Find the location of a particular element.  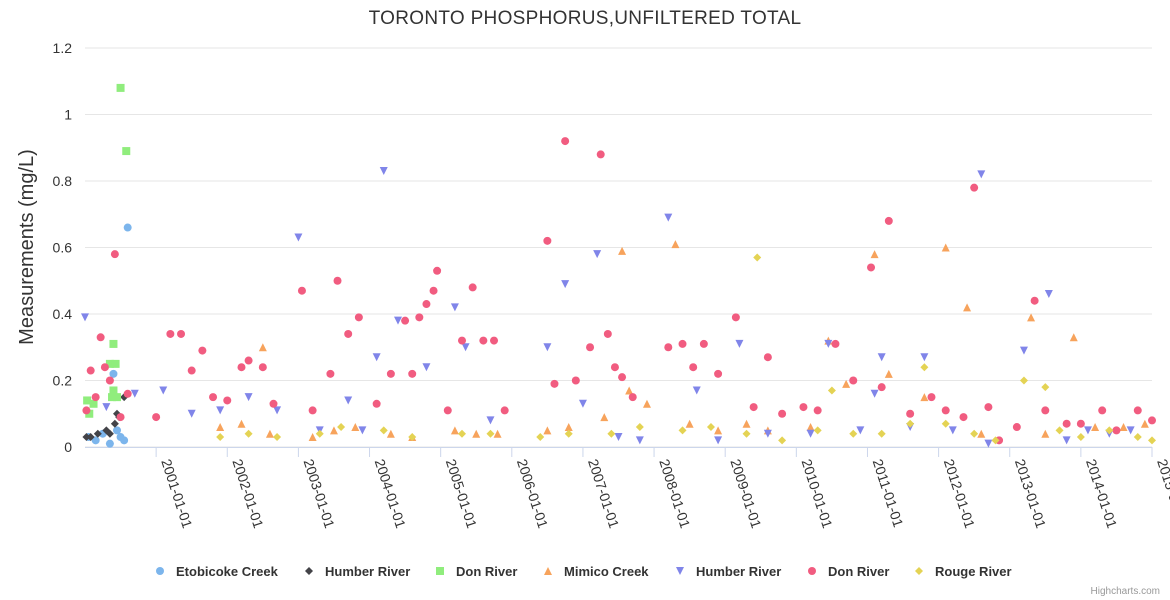

legend-label: Mimico Creek is located at coordinates (606, 571).